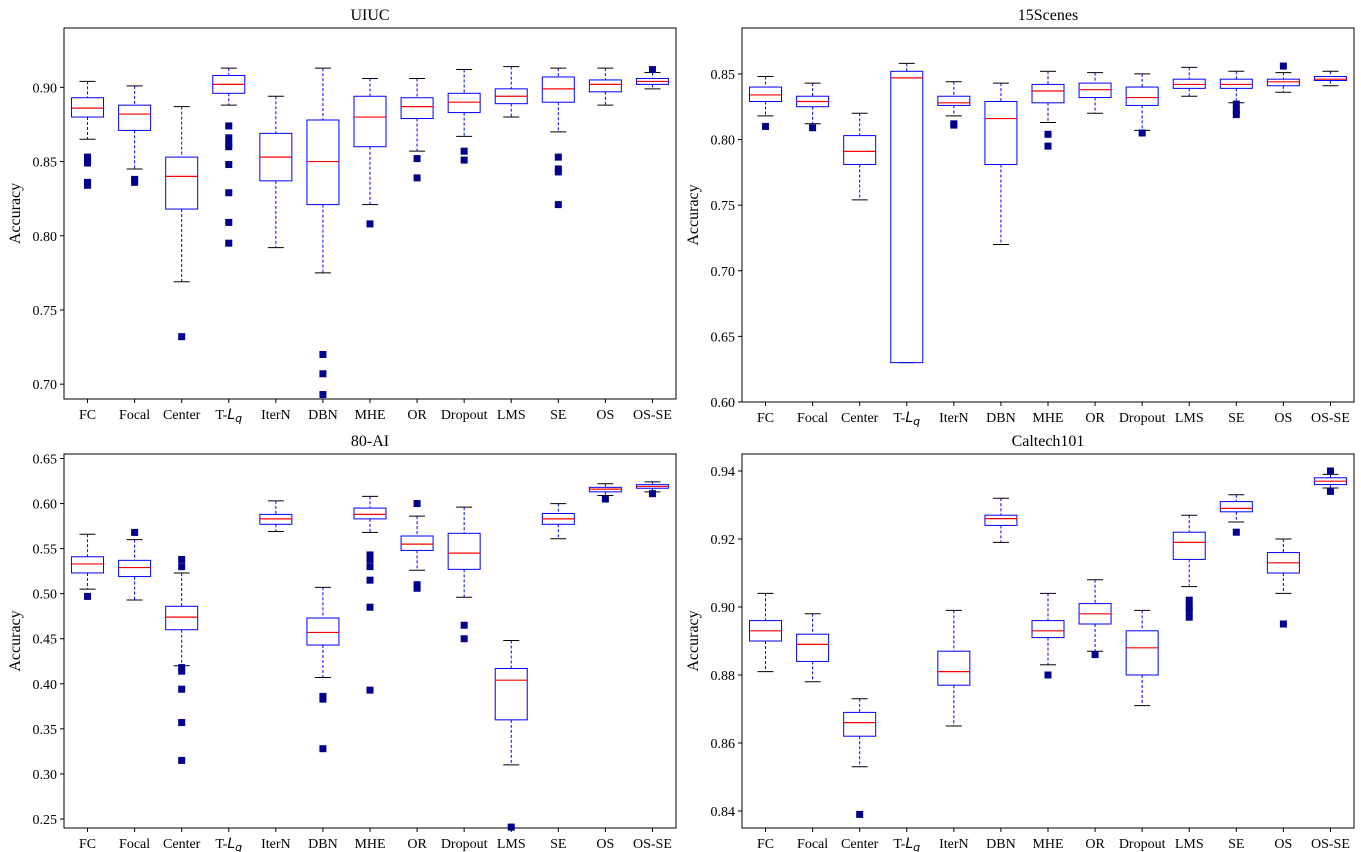 Image resolution: width=1361 pixels, height=852 pixels. What do you see at coordinates (135, 532) in the screenshot?
I see `80-ai-focal-outlier` at bounding box center [135, 532].